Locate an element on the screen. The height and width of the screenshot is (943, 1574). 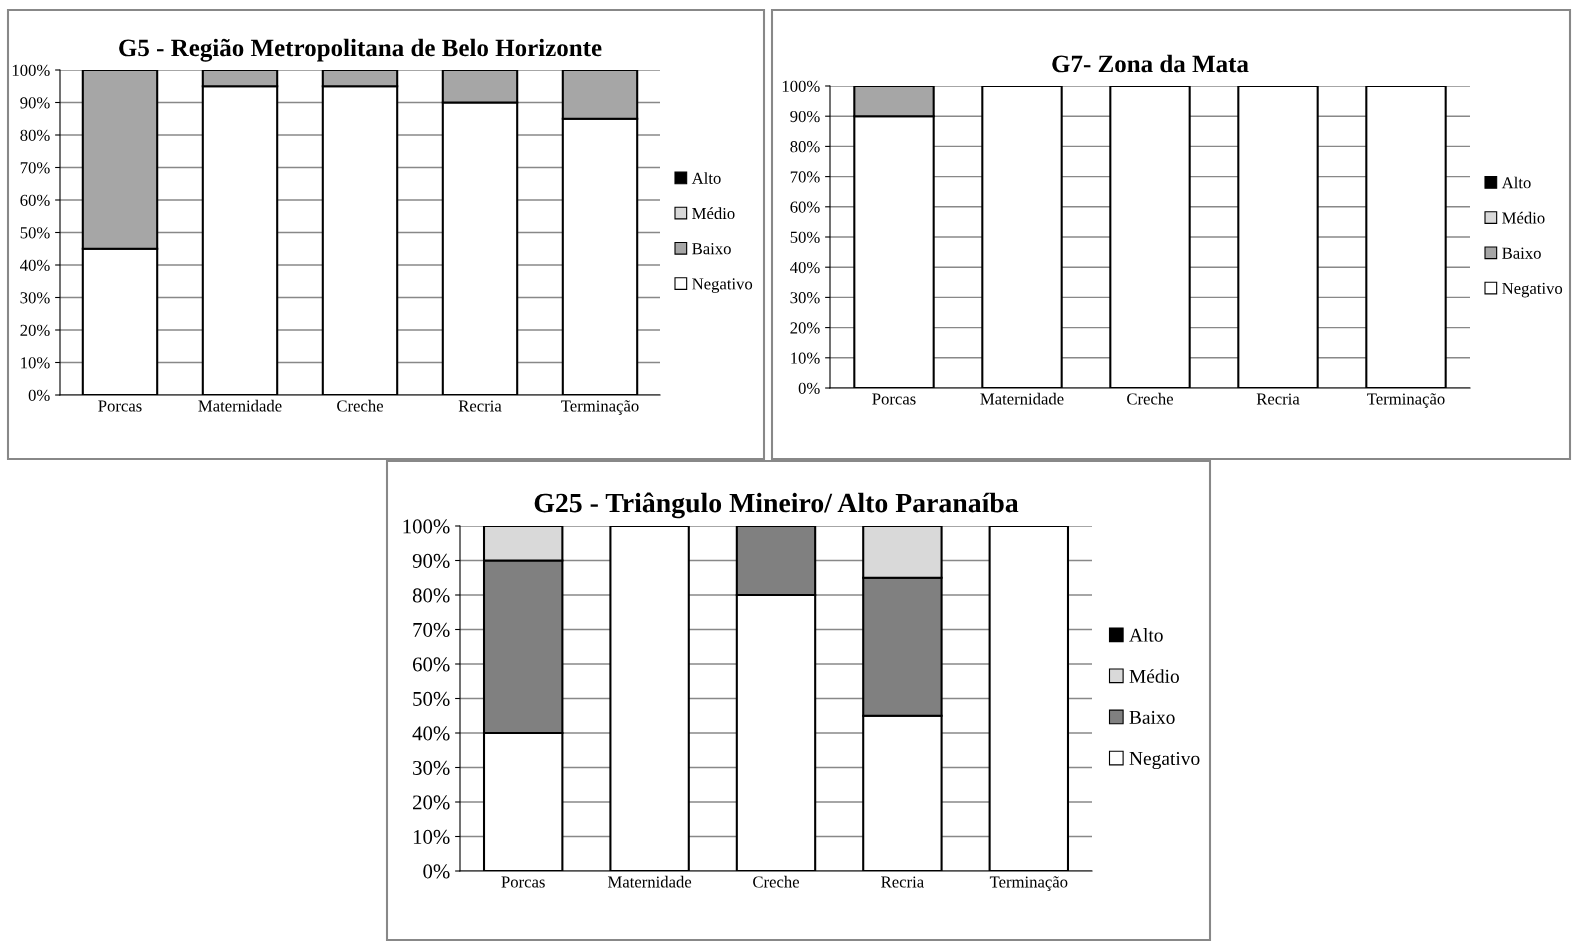
chart-title: G25 - Triângulo Mineiro/ Alto Paranaíba is located at coordinates (776, 505).